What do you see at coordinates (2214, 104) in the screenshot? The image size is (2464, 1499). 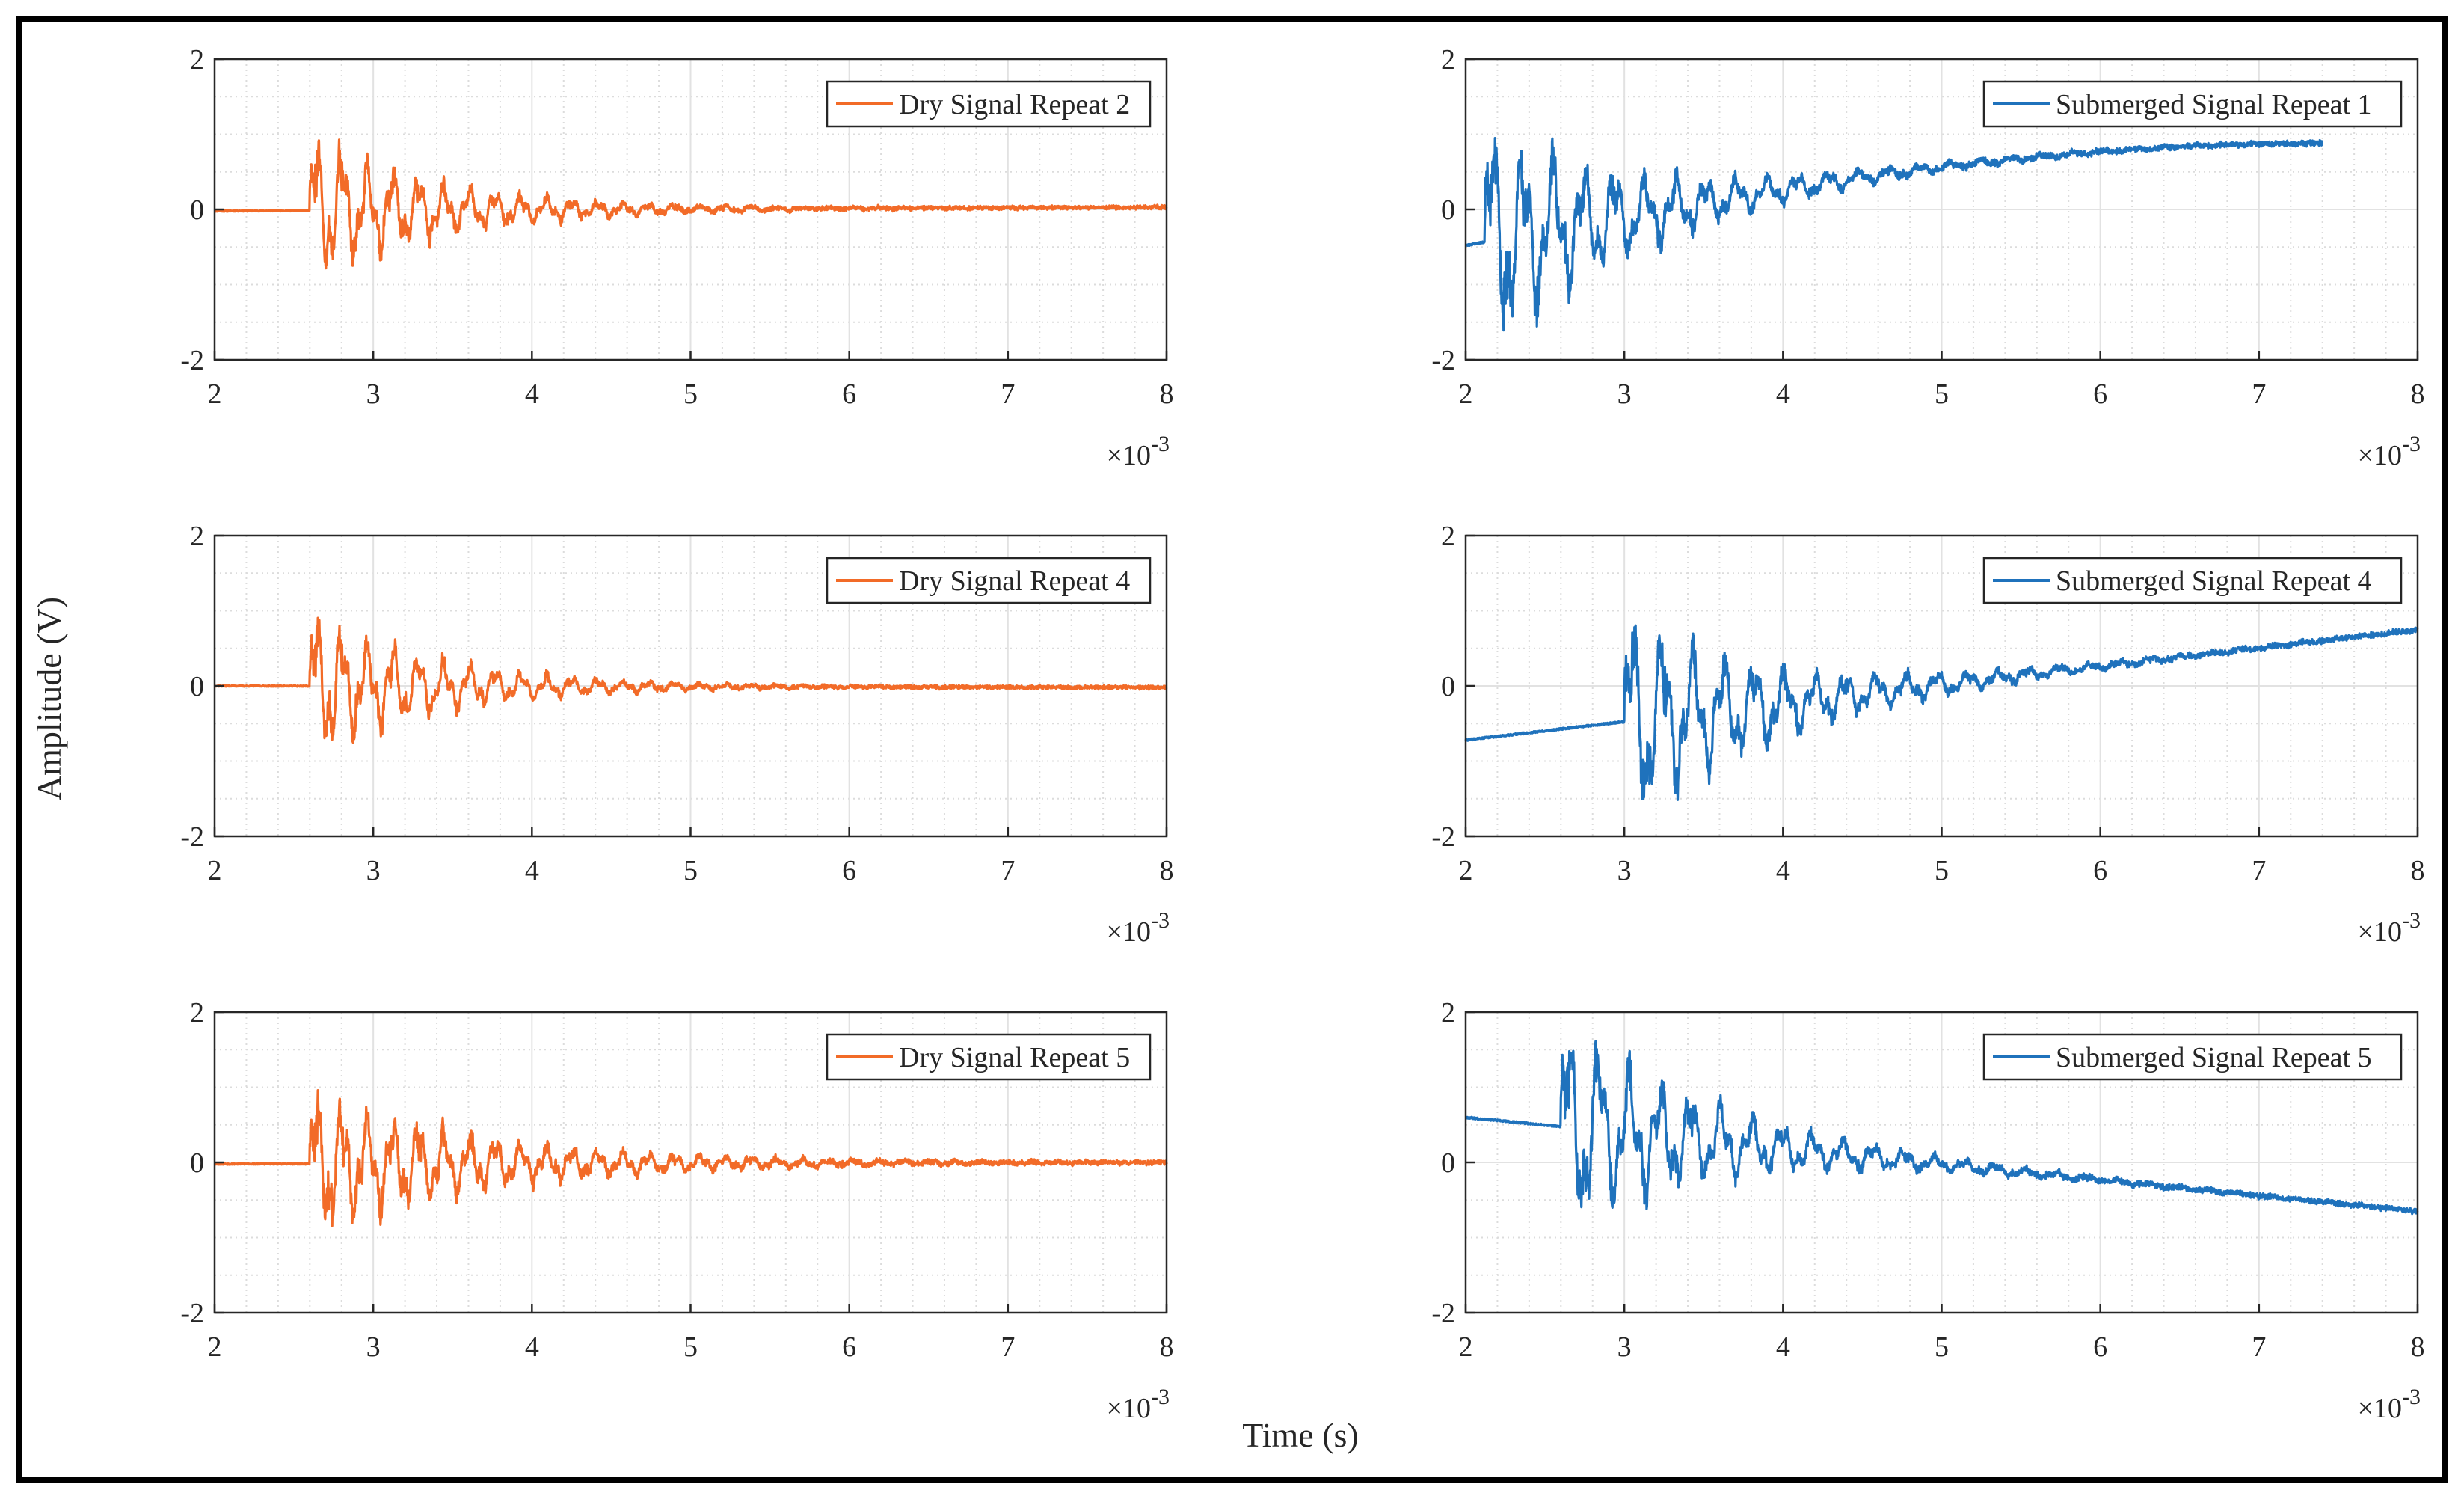 I see `legend-label: Submerged Signal Repeat 1` at bounding box center [2214, 104].